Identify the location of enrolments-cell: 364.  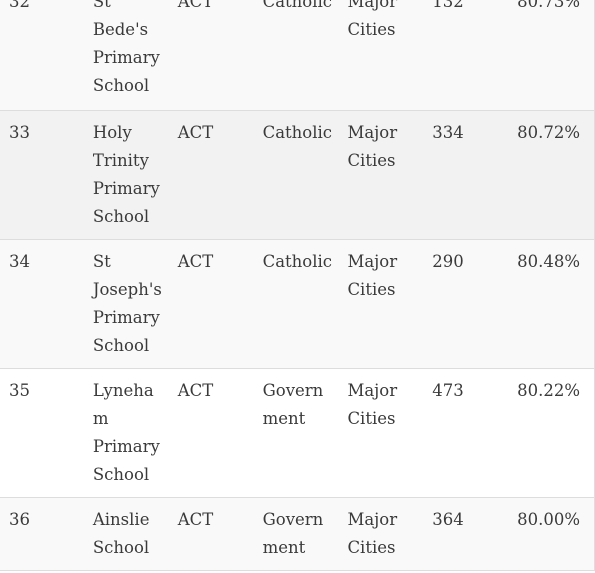
(448, 519).